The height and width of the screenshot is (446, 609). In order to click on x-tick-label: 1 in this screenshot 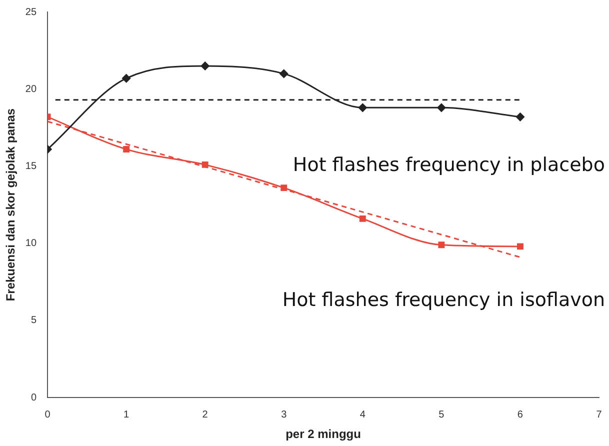, I will do `click(127, 414)`.